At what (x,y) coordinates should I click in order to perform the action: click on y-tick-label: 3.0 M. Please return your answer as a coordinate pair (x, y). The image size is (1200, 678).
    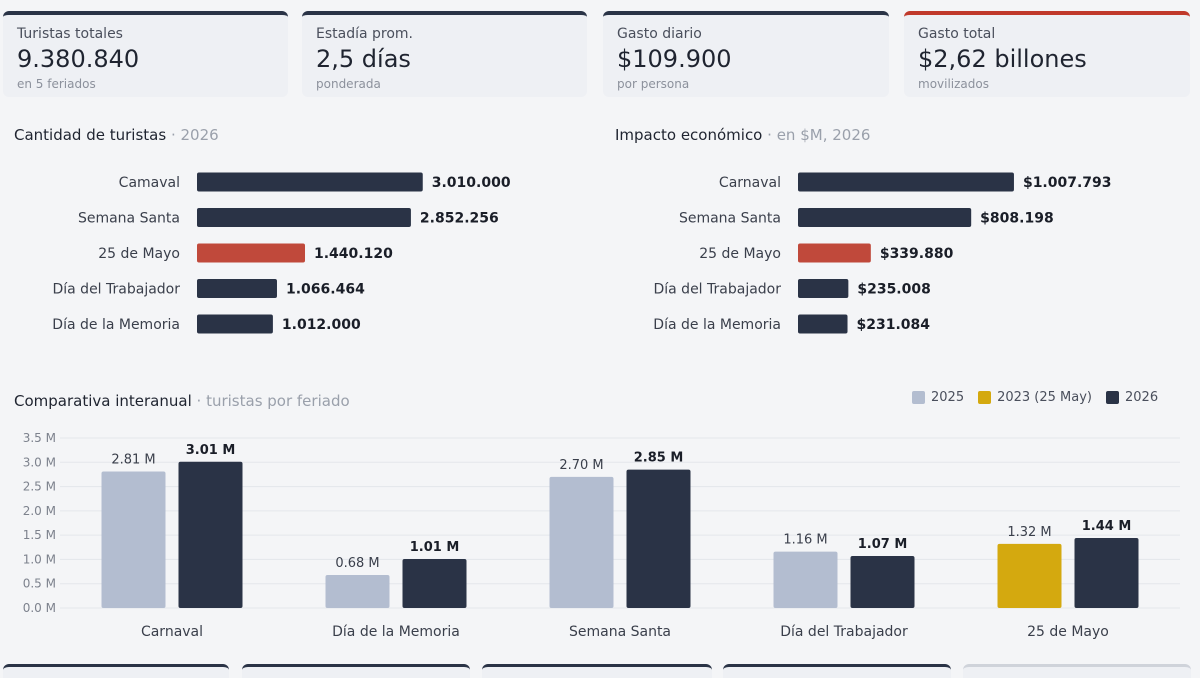
    Looking at the image, I should click on (39, 462).